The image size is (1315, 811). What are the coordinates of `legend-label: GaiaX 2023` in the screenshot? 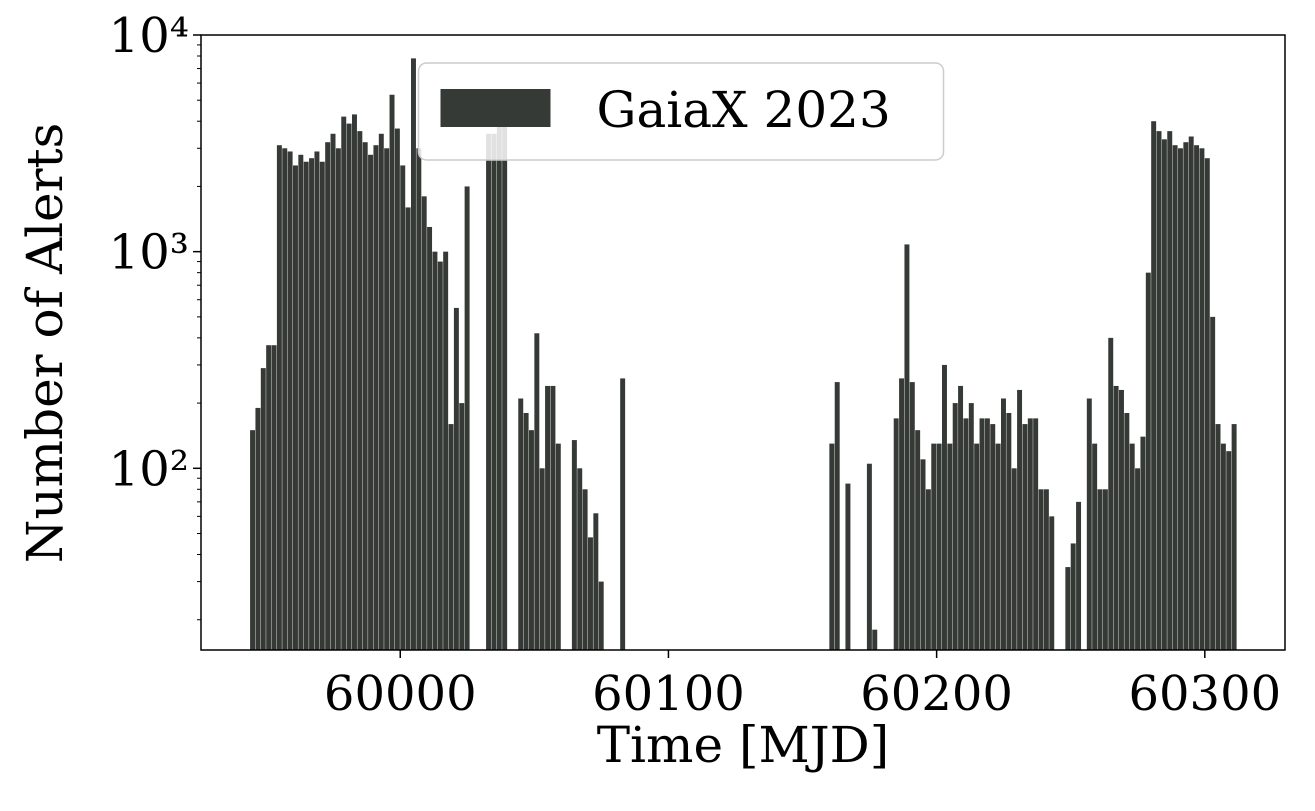 It's located at (744, 110).